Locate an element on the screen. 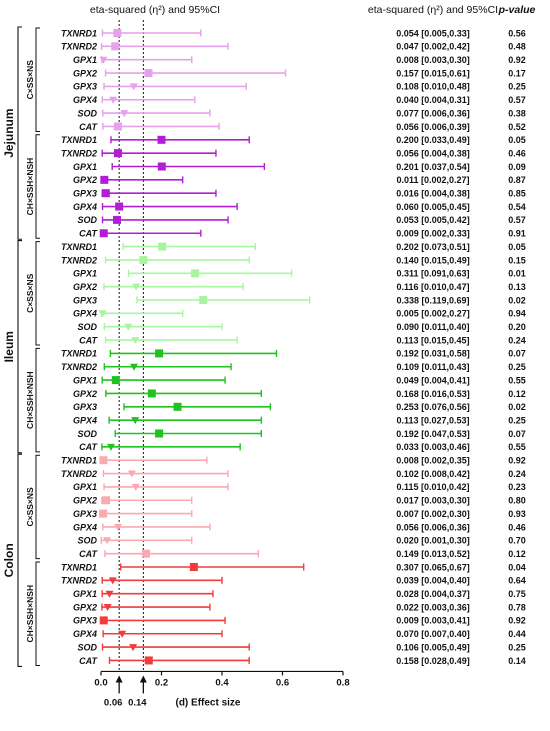 Image resolution: width=550 pixels, height=731 pixels. gene-label: GPX4 is located at coordinates (85, 314).